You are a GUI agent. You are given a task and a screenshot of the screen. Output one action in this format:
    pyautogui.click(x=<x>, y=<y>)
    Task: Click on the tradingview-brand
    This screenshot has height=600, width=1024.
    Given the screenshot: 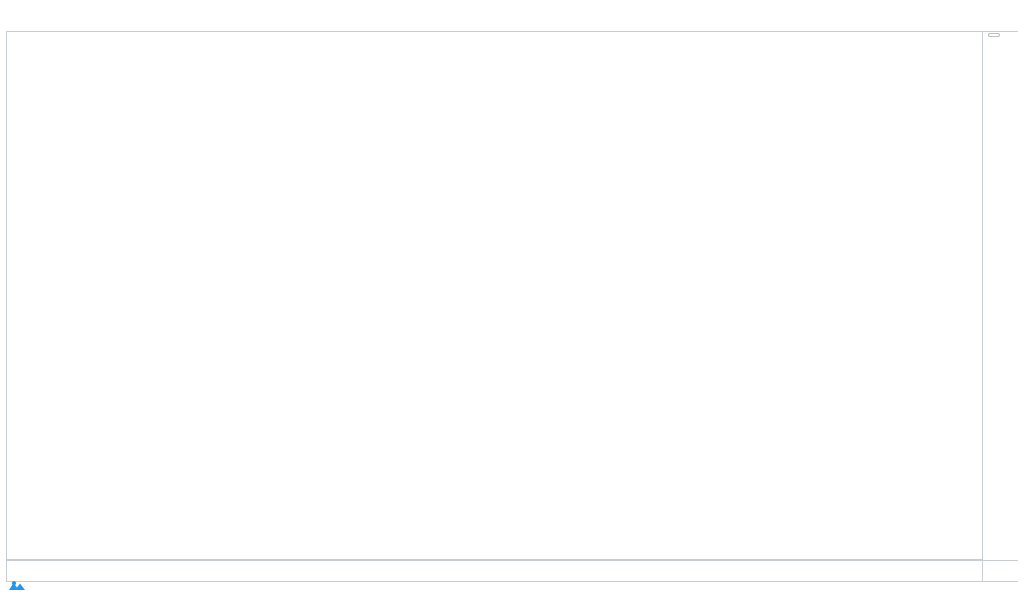 What is the action you would take?
    pyautogui.click(x=19, y=586)
    